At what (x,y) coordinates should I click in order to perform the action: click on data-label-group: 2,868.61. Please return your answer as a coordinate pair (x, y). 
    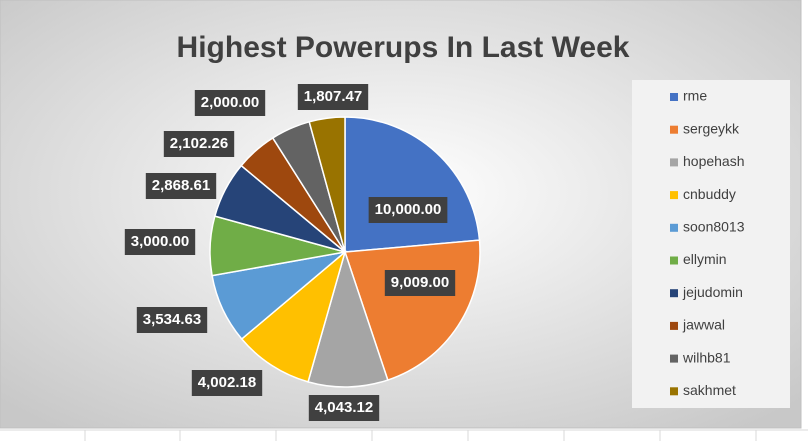
    Looking at the image, I should click on (181, 186).